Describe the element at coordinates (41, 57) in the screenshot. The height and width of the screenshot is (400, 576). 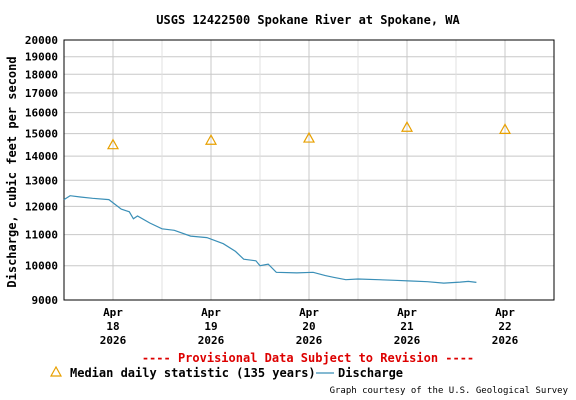
I see `y-tick-label: 19000` at that location.